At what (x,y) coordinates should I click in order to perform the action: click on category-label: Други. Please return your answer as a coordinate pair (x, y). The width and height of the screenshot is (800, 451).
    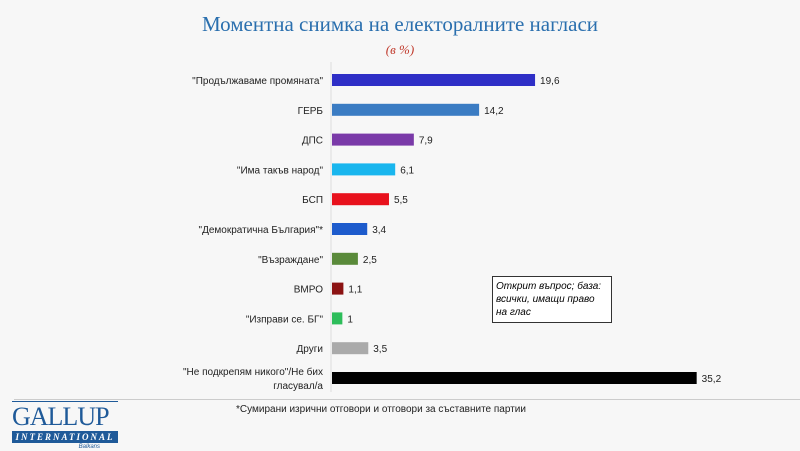
    Looking at the image, I should click on (310, 349).